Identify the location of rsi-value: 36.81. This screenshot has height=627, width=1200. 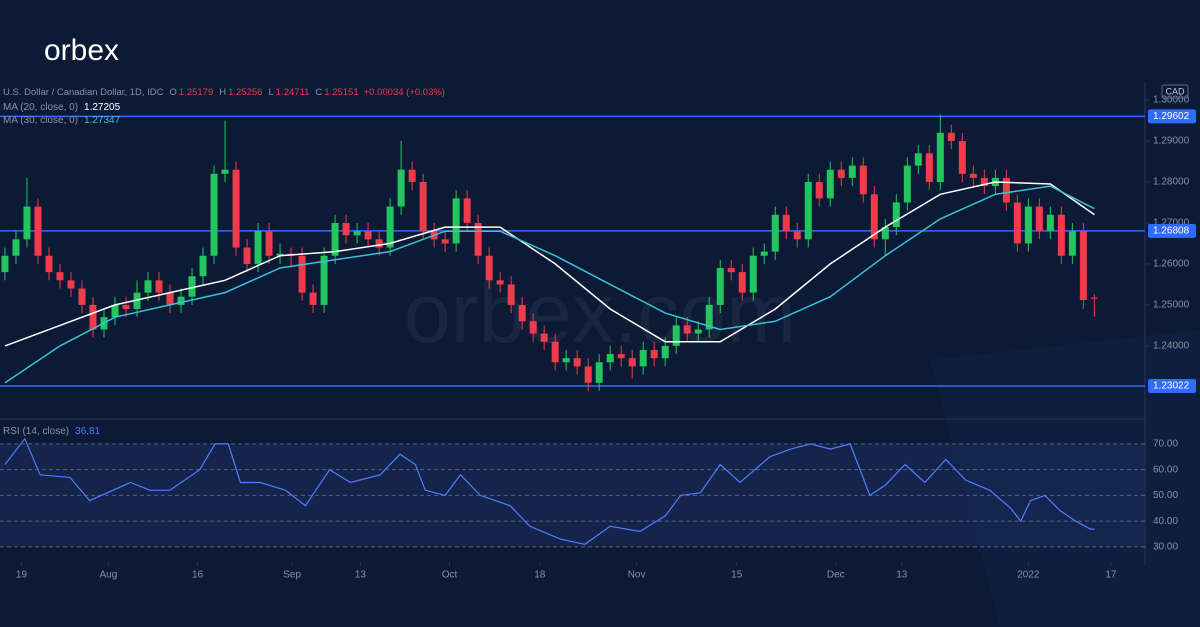
(87, 431).